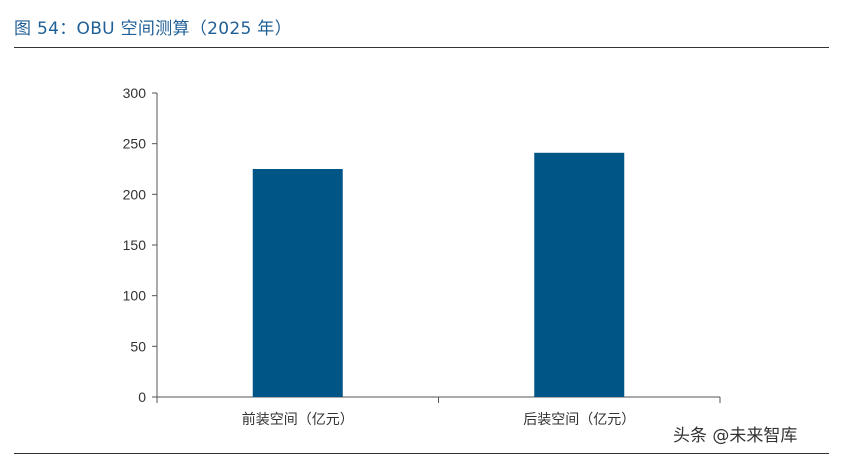 The width and height of the screenshot is (841, 456). Describe the element at coordinates (735, 436) in the screenshot. I see `watermark-text: 头条 @未来智库` at that location.